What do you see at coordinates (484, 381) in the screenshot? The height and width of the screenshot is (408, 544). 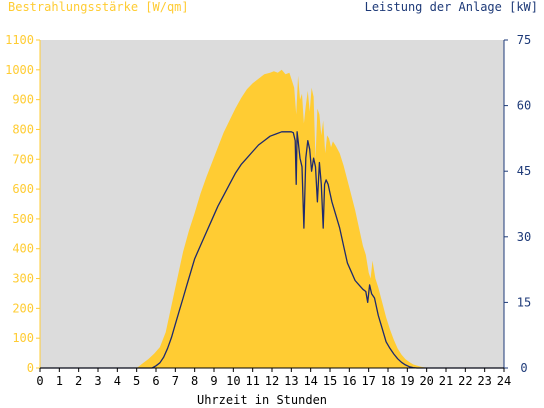 I see `x-tick-label: 23` at bounding box center [484, 381].